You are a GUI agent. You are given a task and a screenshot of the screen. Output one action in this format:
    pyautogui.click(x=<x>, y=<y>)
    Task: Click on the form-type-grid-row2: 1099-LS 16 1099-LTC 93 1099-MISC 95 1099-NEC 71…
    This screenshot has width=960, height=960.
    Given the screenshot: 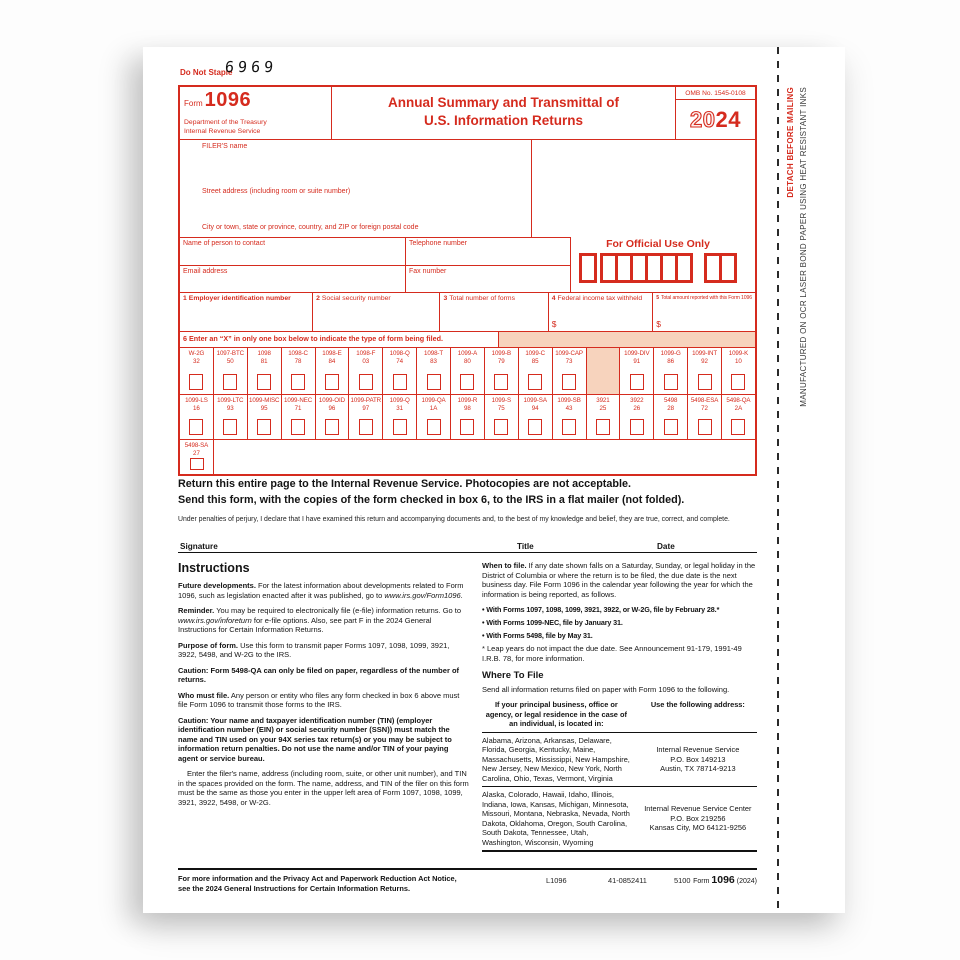 What is the action you would take?
    pyautogui.click(x=467, y=416)
    